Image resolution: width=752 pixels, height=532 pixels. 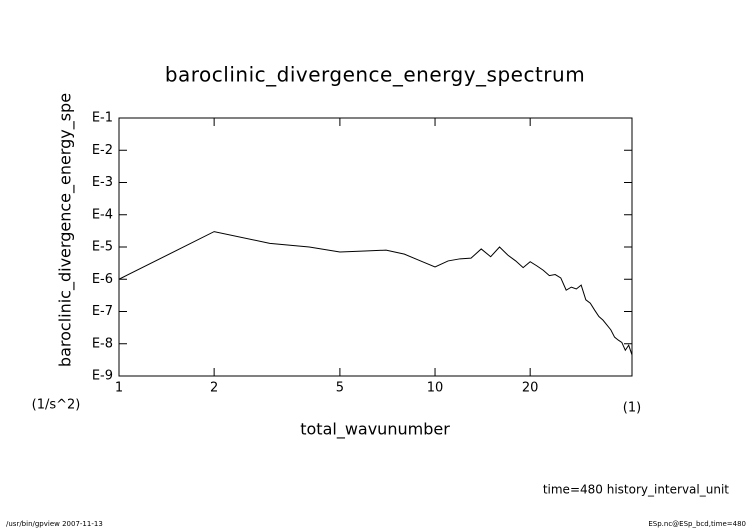 I want to click on y-tick-label: E-2, so click(x=102, y=150).